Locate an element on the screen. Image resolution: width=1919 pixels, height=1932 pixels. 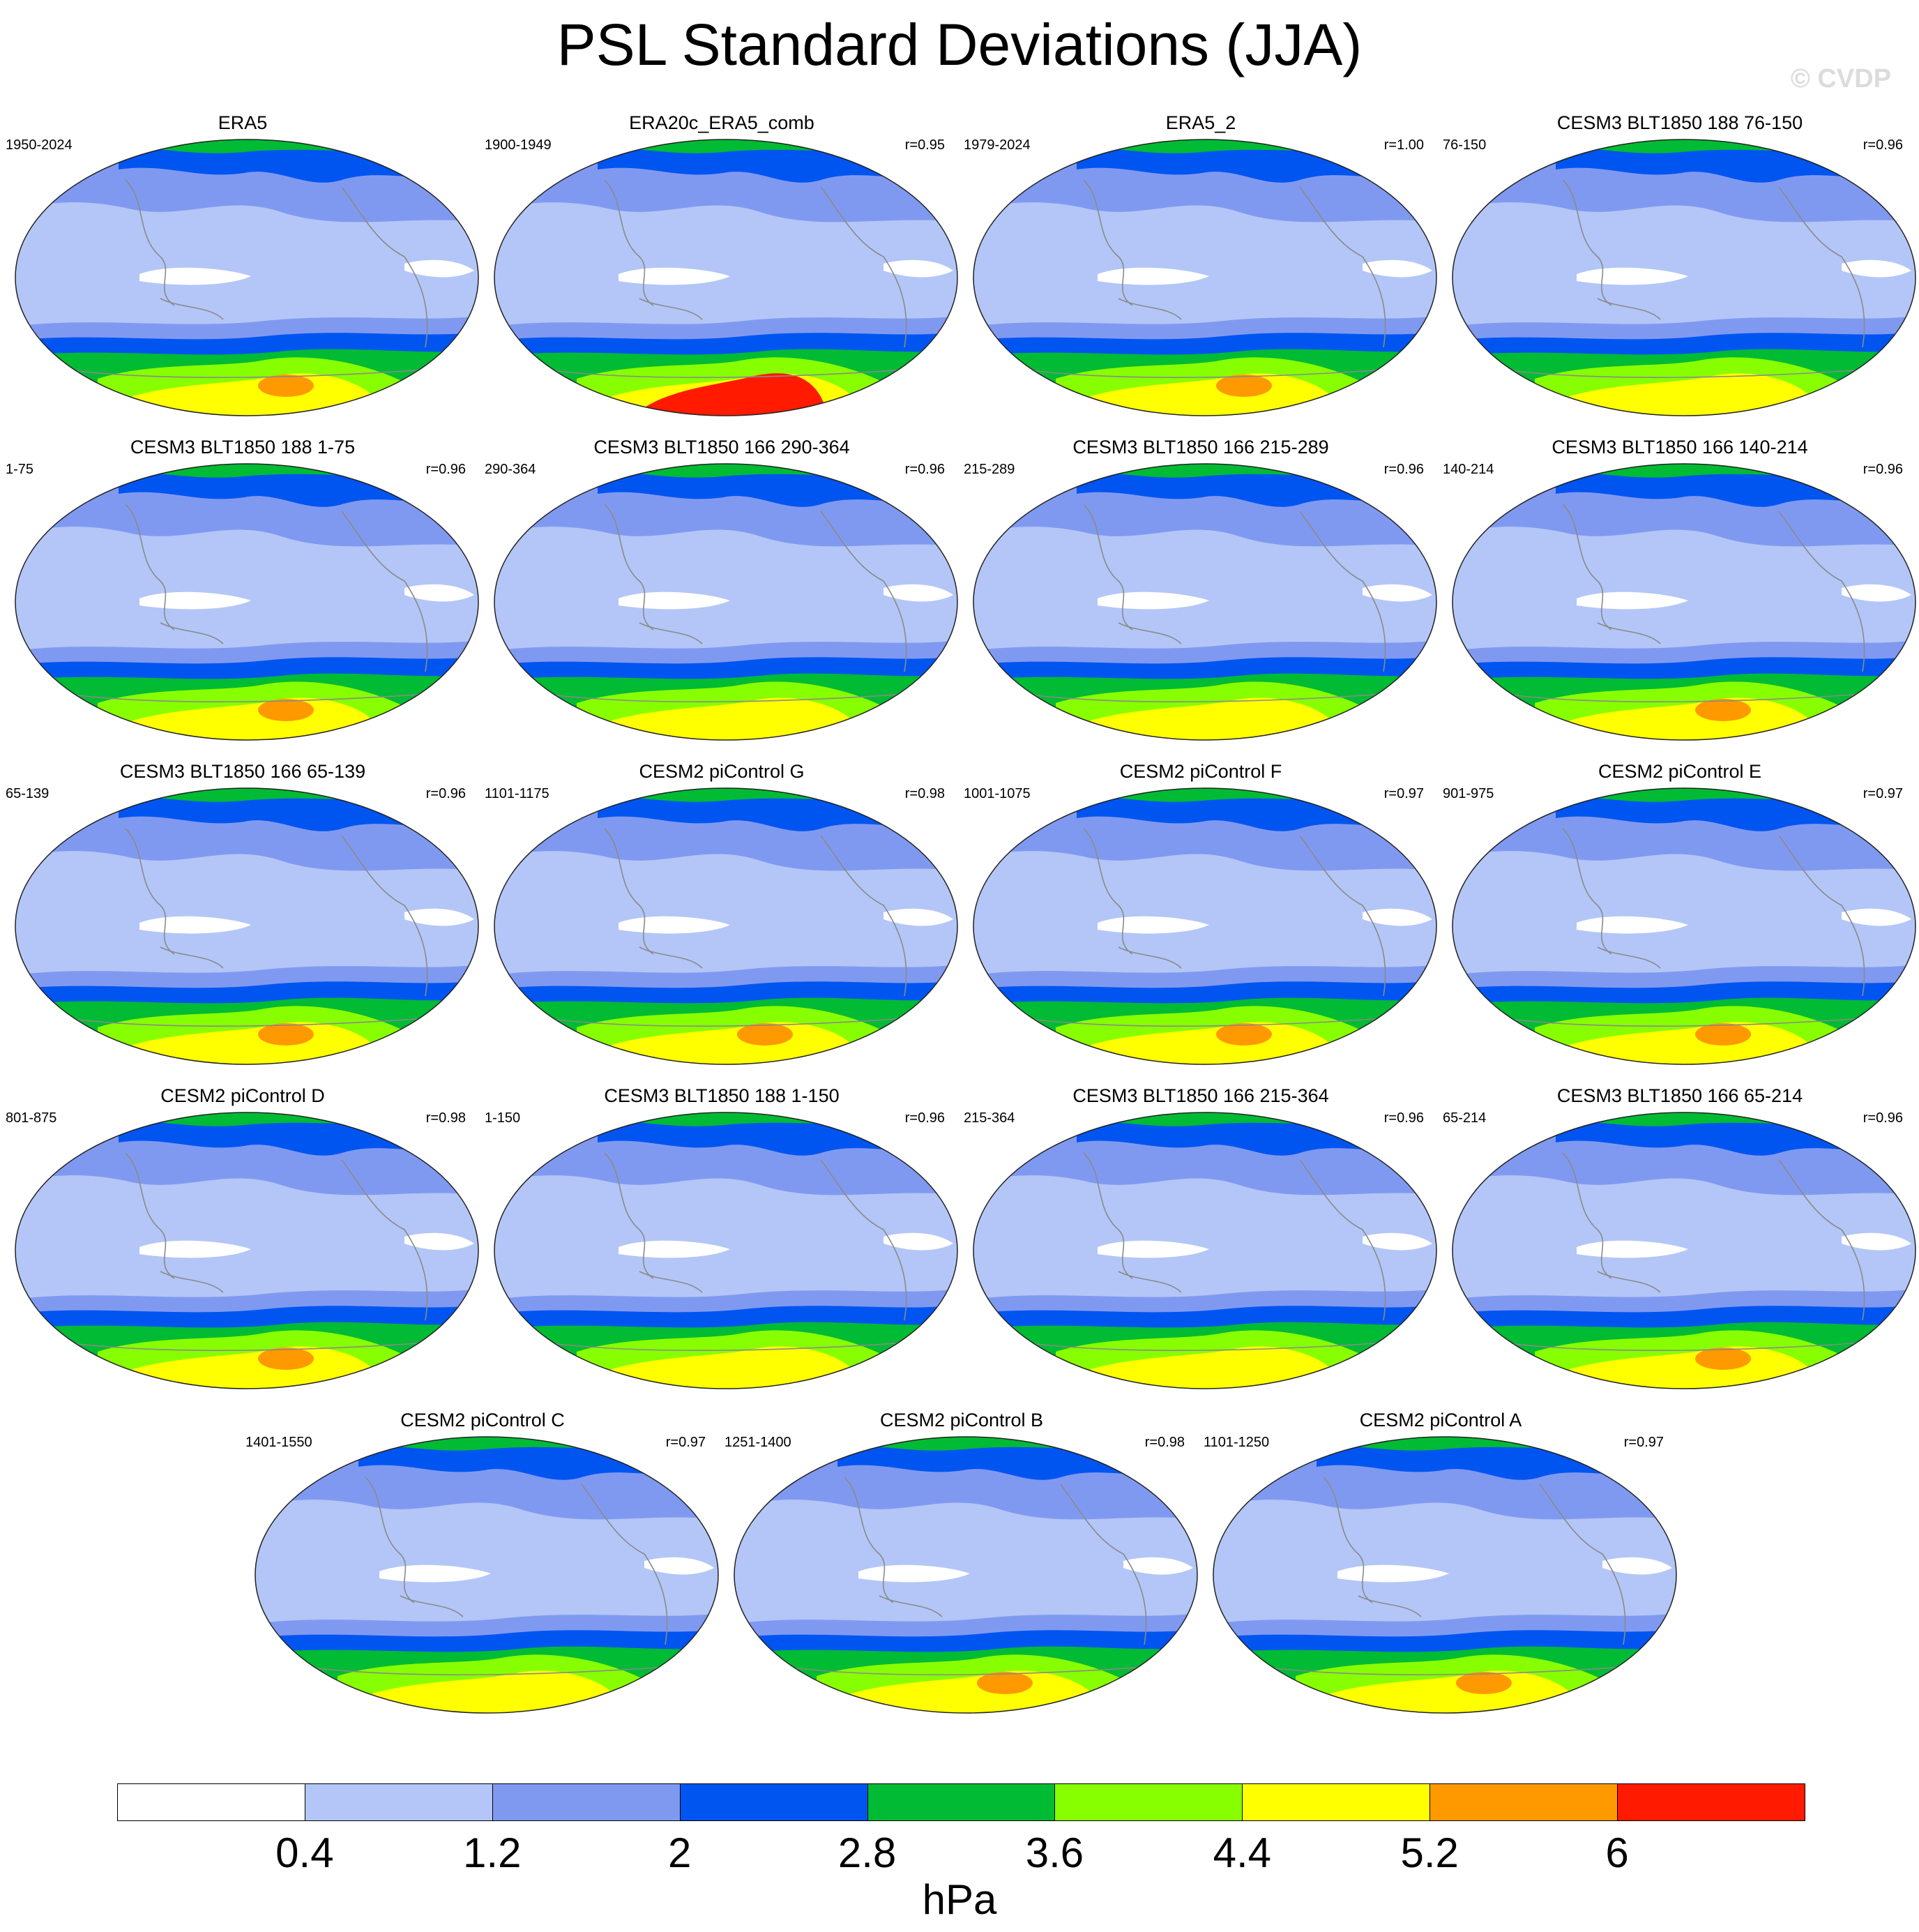
map-panel: ERA20c_ERA5_comb 1900-1949 r=0.95 is located at coordinates (722, 265).